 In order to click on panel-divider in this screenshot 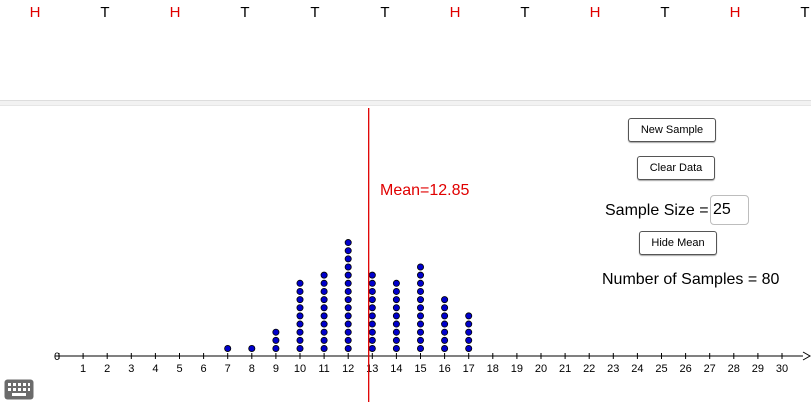, I will do `click(405, 103)`.